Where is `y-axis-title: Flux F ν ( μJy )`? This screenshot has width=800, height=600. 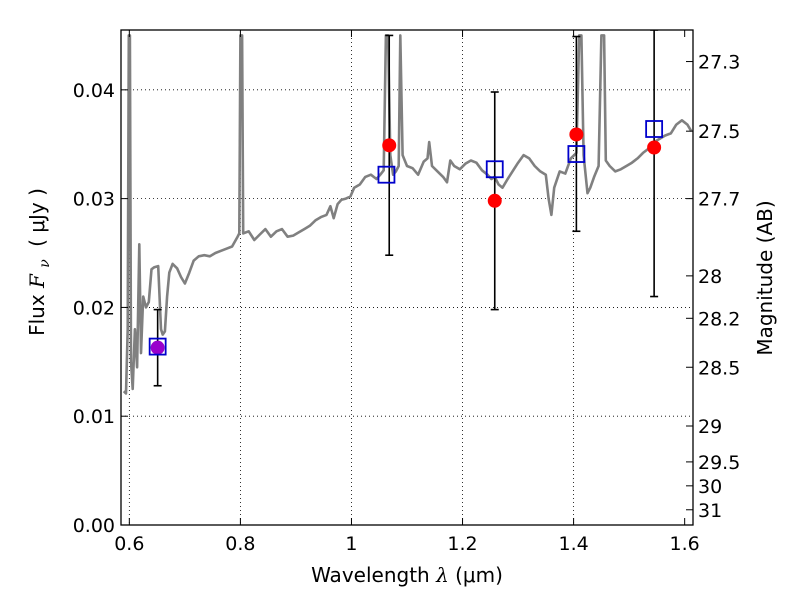
y-axis-title: Flux F ν ( μJy ) is located at coordinates (39, 262).